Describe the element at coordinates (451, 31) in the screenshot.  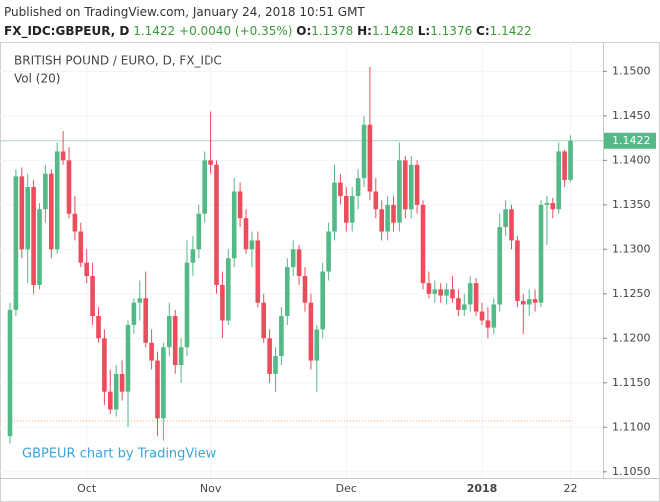
I see `l: 1.1376` at that location.